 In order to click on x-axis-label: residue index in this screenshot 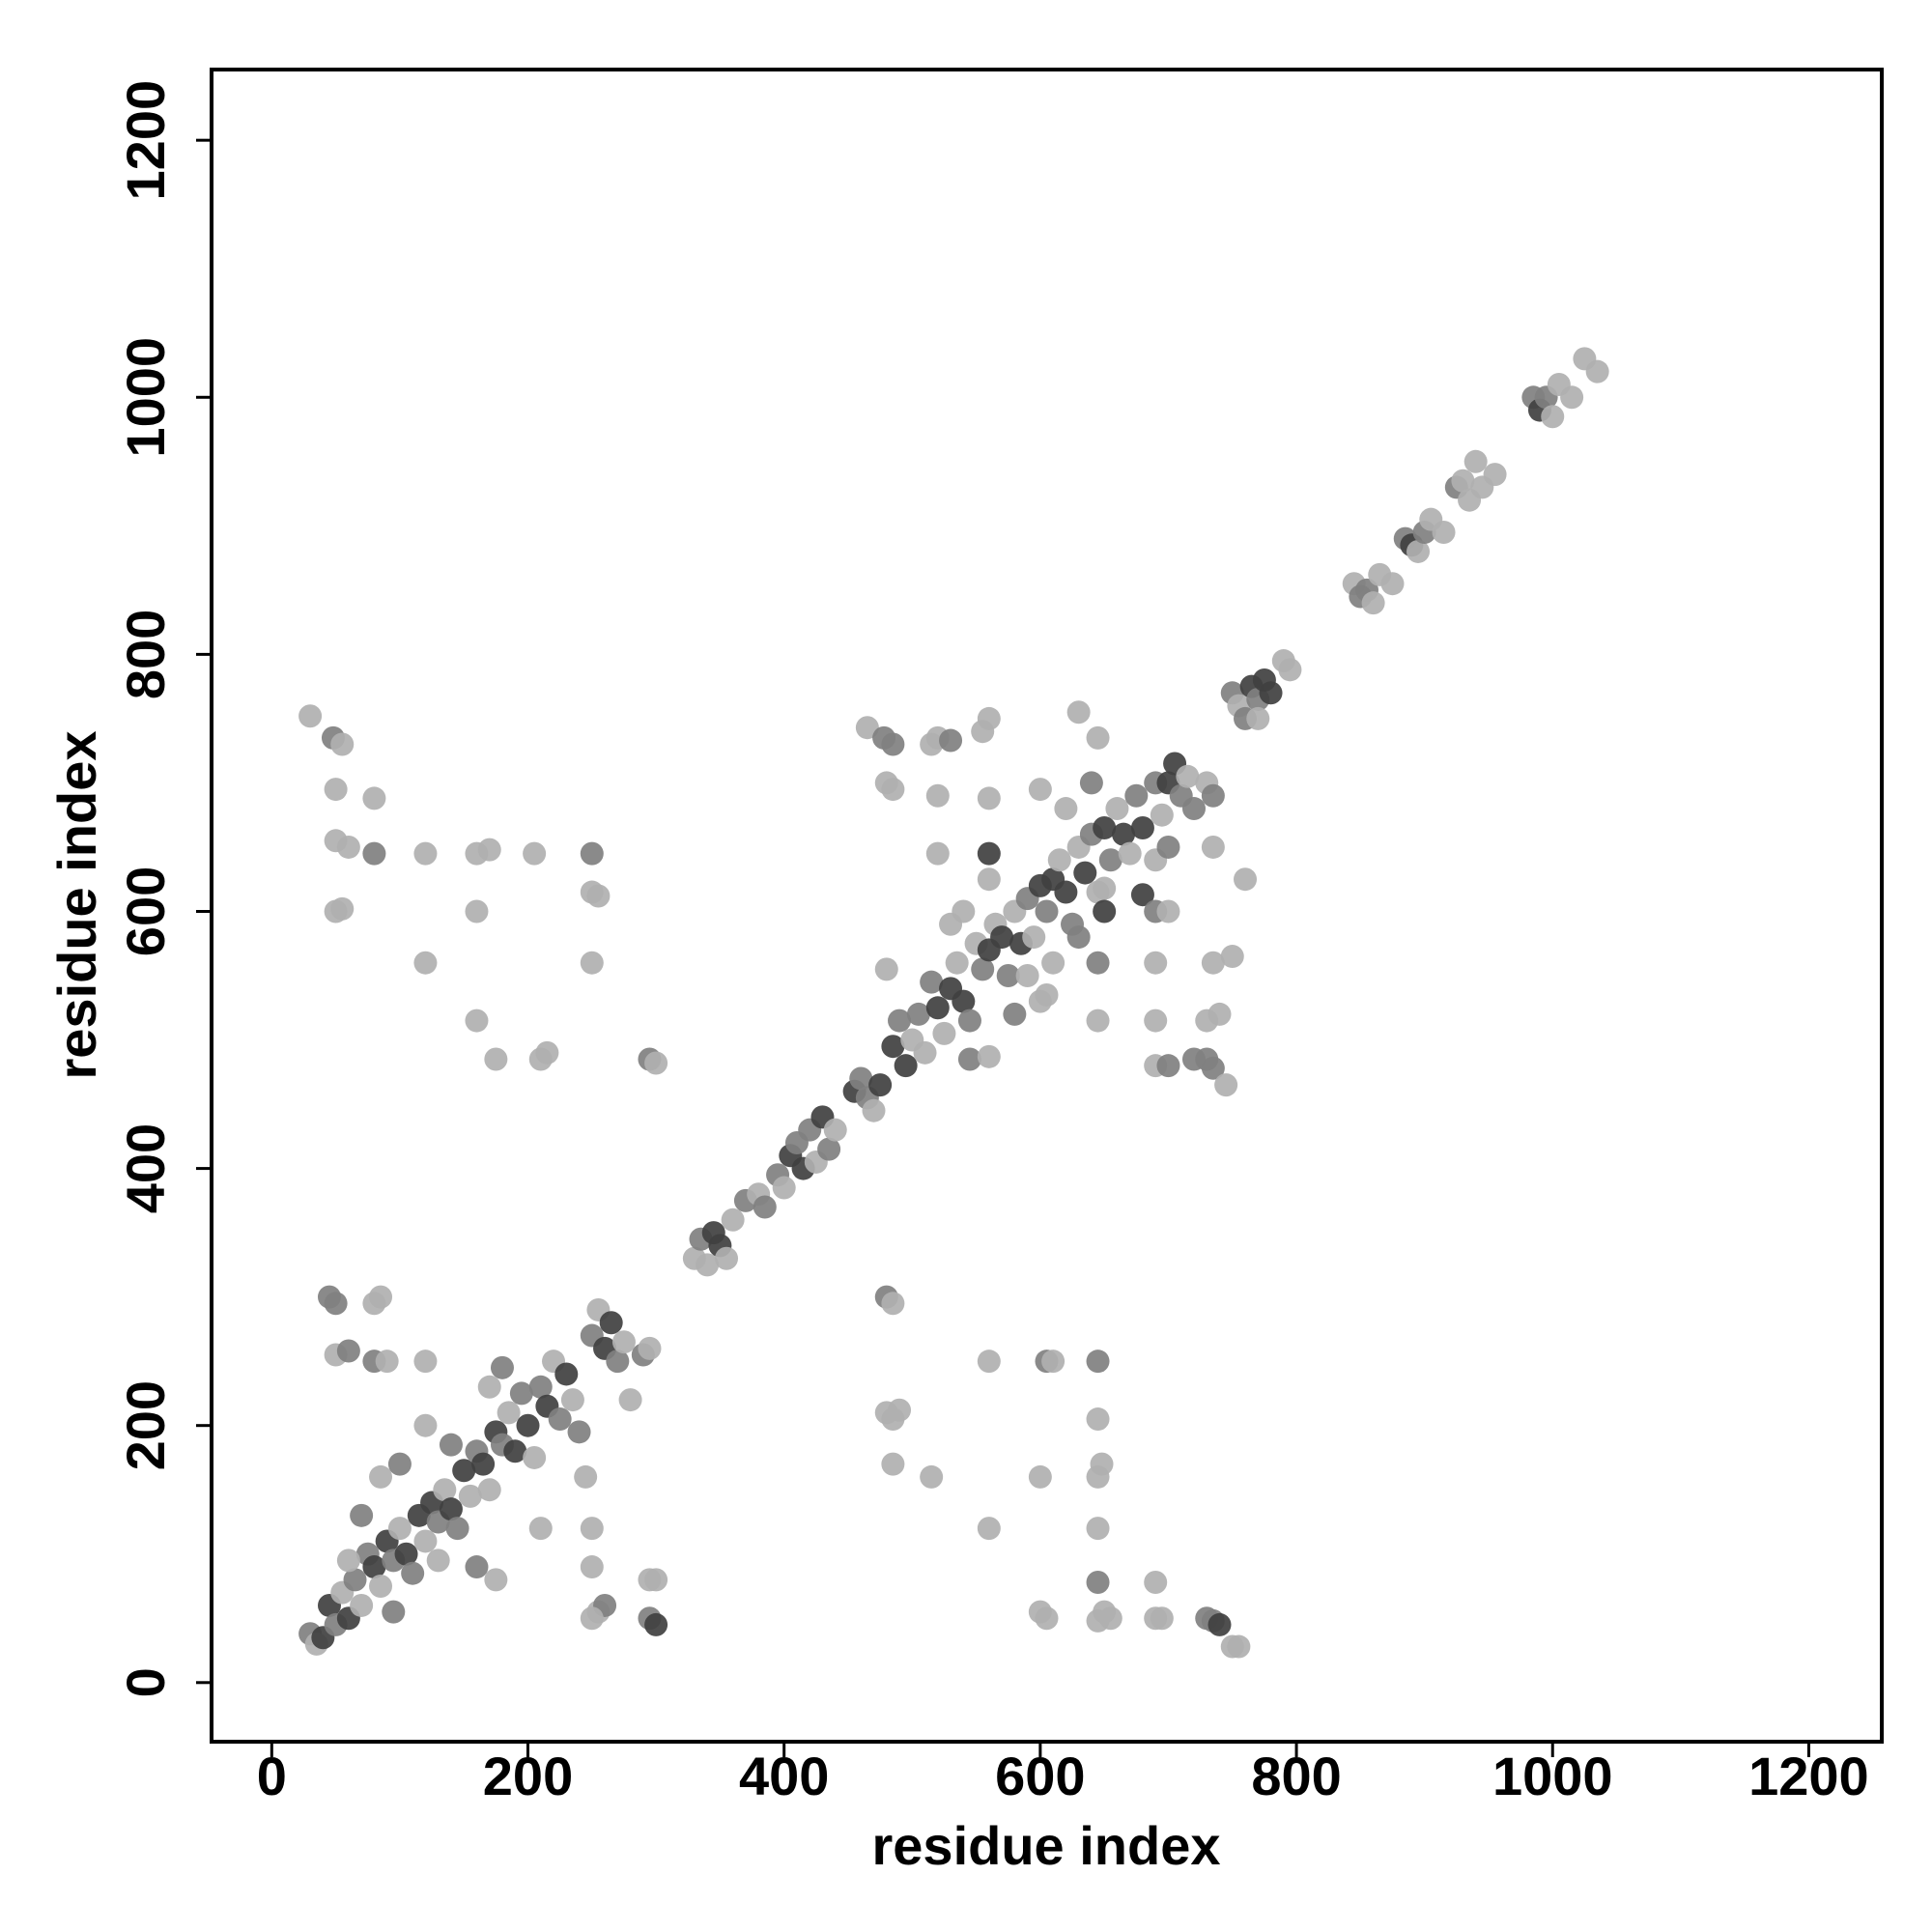, I will do `click(1045, 1845)`.